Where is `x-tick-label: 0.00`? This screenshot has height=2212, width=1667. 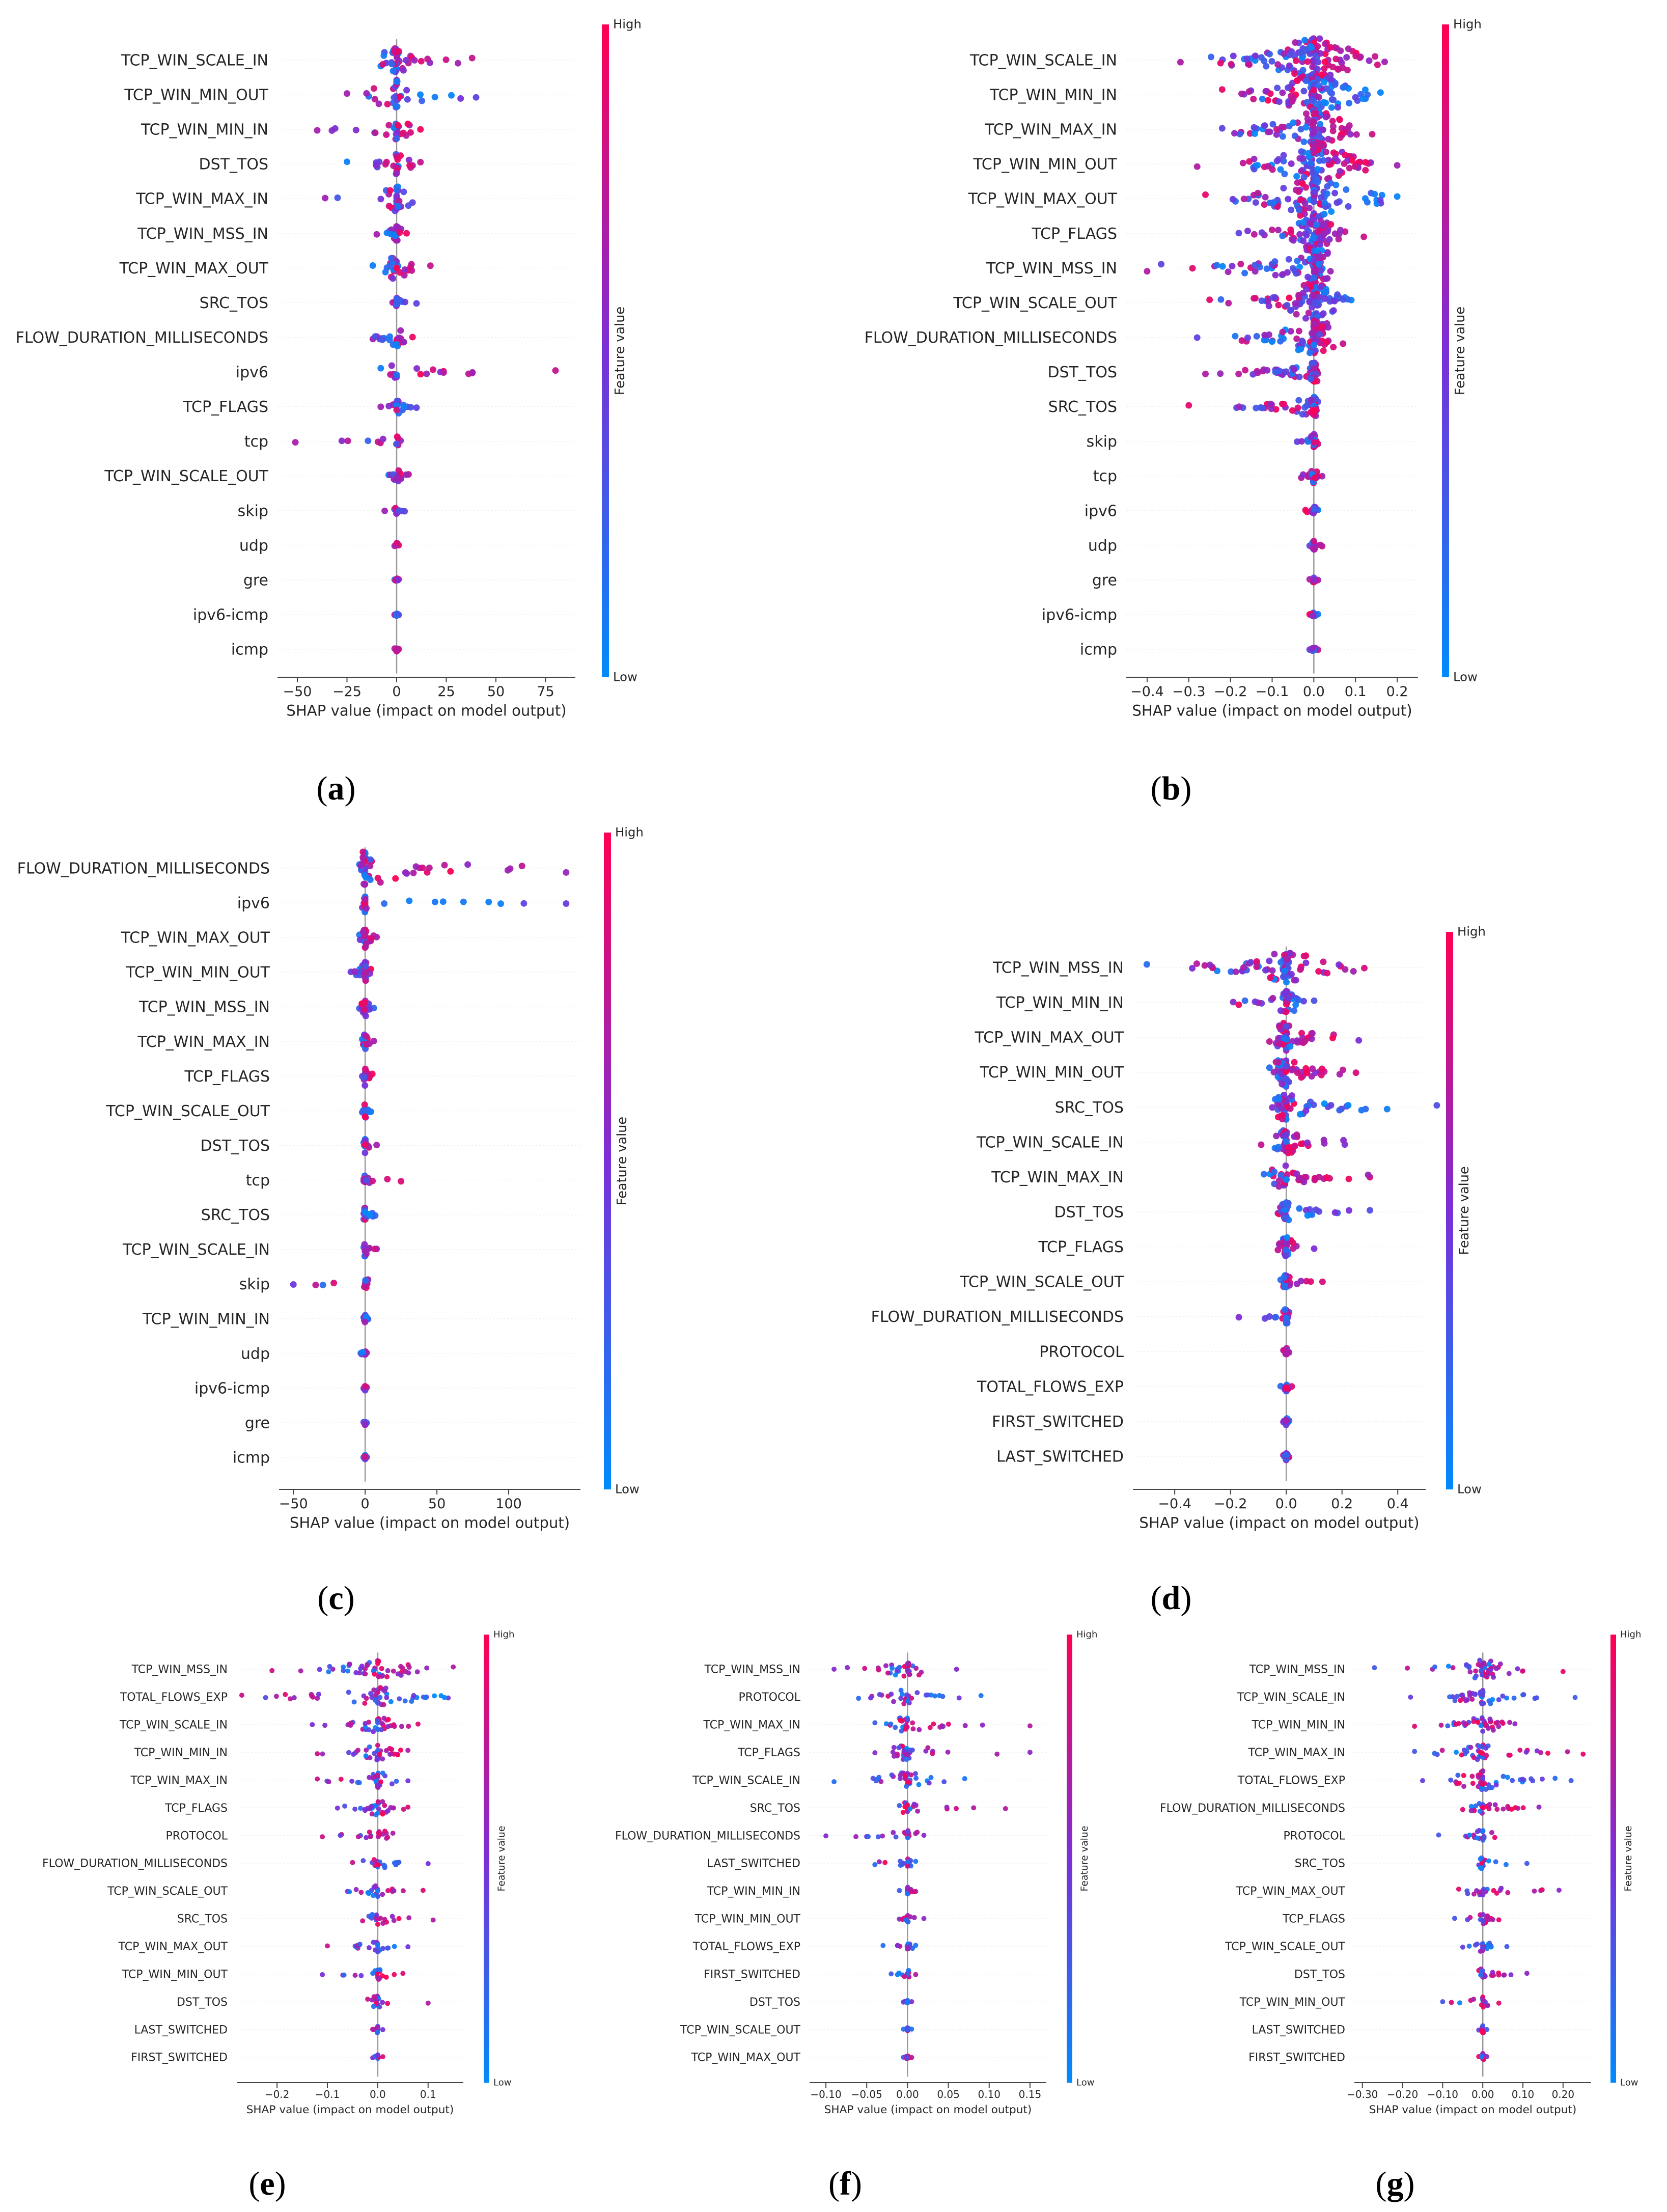
x-tick-label: 0.00 is located at coordinates (907, 2094).